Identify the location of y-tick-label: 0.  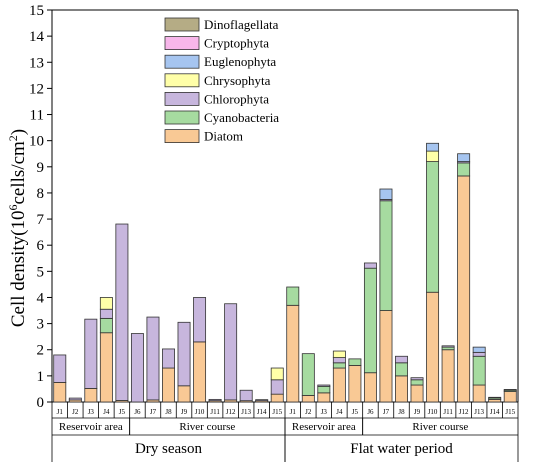
(41, 403).